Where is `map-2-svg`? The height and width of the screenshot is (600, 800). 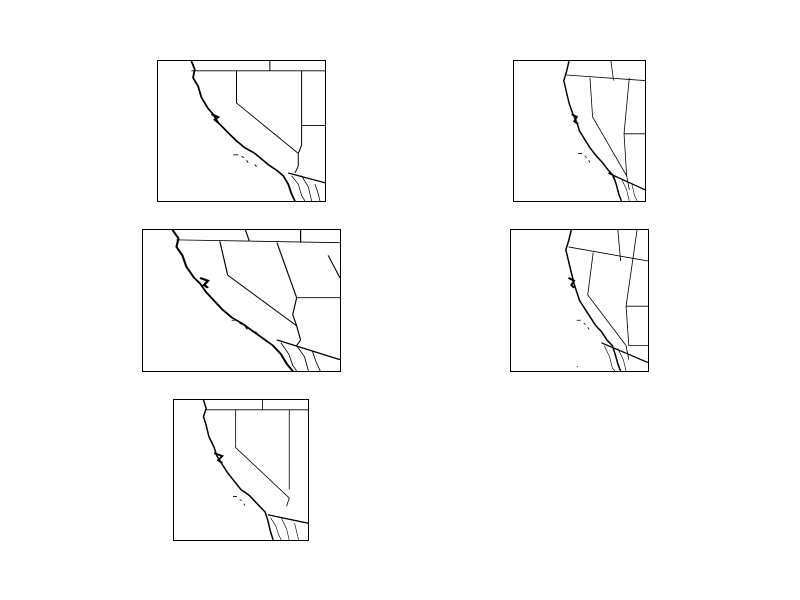 map-2-svg is located at coordinates (604, 131).